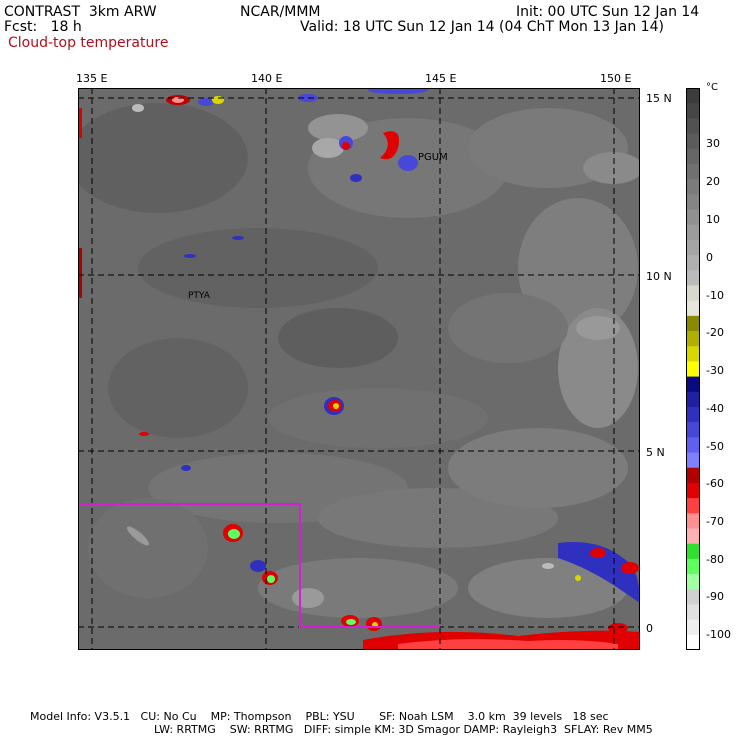 The height and width of the screenshot is (740, 740). What do you see at coordinates (715, 483) in the screenshot?
I see `colorbar-label-m60: -60` at bounding box center [715, 483].